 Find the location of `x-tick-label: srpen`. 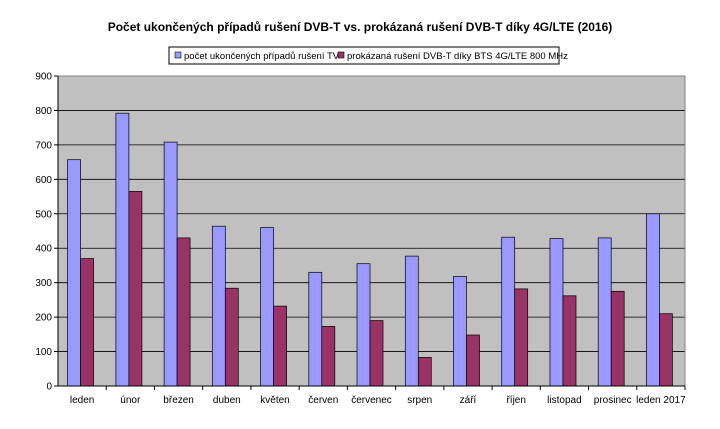

x-tick-label: srpen is located at coordinates (419, 400).